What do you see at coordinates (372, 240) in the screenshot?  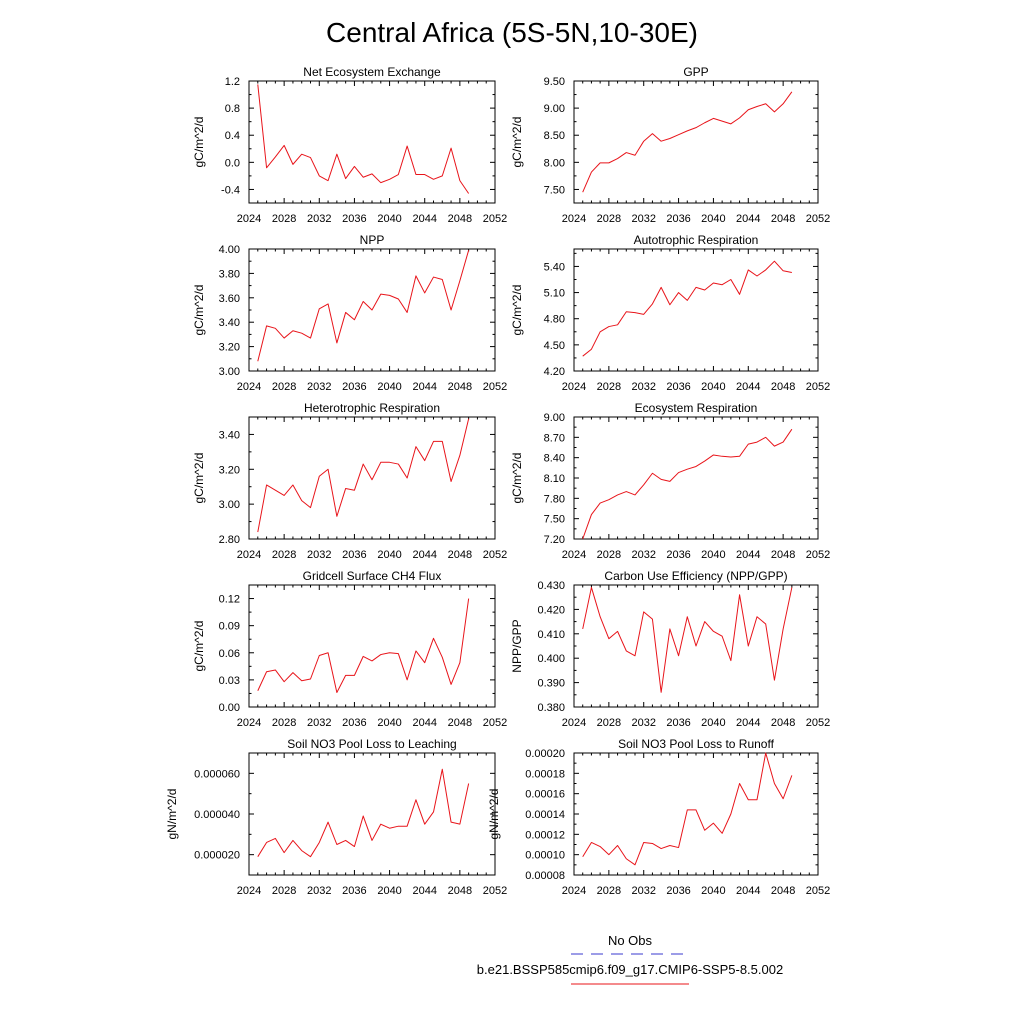 I see `panel-title: NPP` at bounding box center [372, 240].